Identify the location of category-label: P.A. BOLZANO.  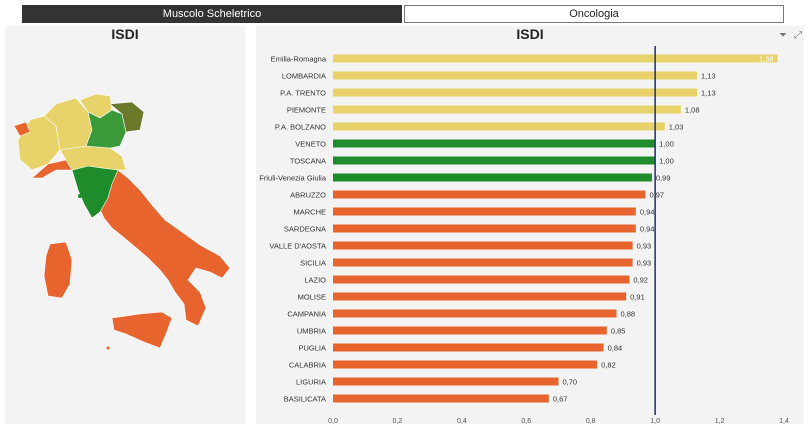
(300, 127).